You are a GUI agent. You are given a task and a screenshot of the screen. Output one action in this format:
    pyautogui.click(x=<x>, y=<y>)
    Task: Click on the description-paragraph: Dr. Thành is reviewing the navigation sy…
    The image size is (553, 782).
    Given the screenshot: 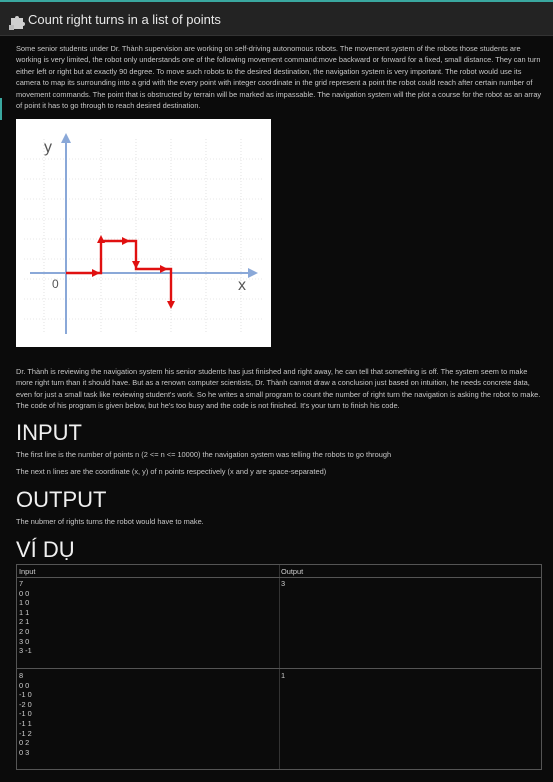 What is the action you would take?
    pyautogui.click(x=280, y=389)
    